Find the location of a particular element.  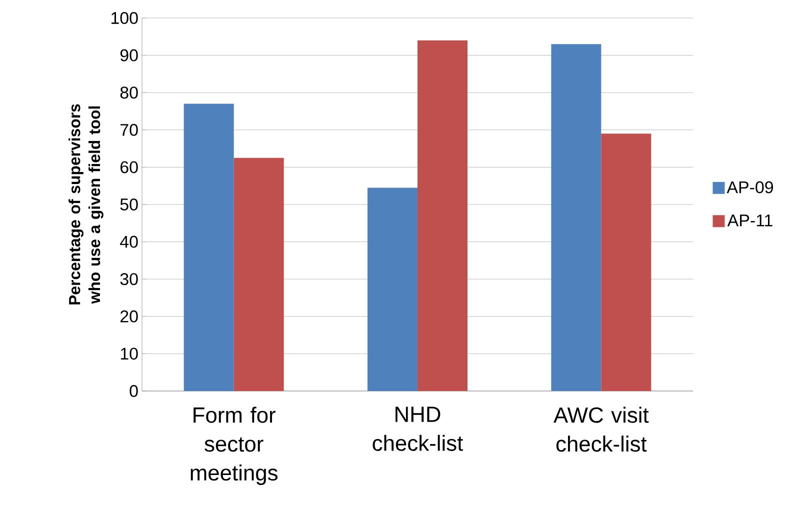

y-tick-label: 60 is located at coordinates (129, 167).